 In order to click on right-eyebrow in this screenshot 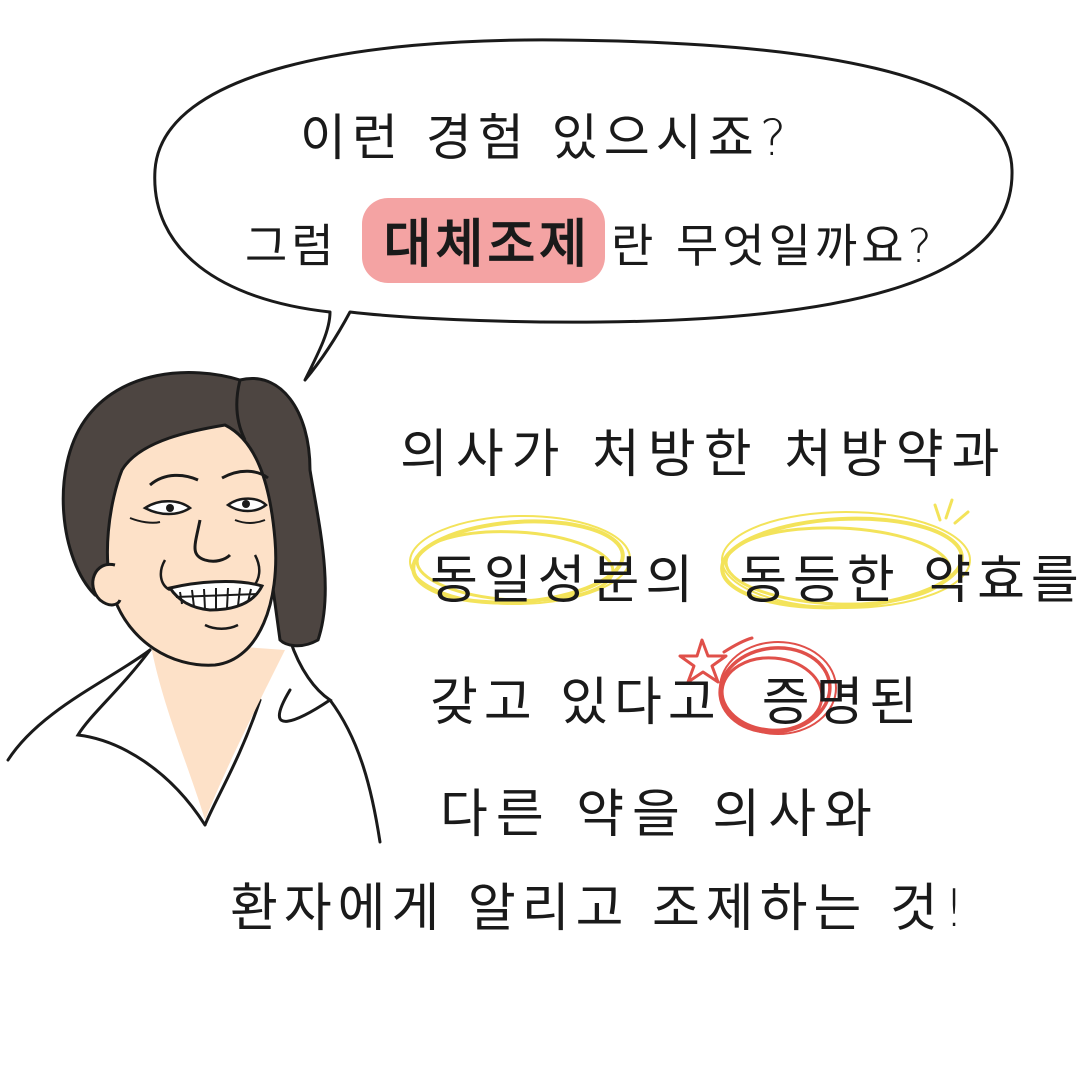, I will do `click(245, 474)`.